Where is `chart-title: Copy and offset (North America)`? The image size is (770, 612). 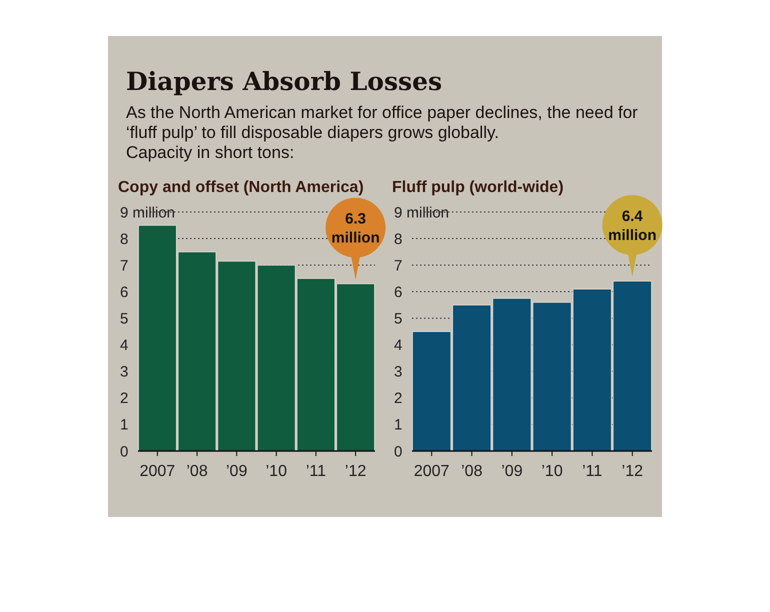 chart-title: Copy and offset (North America) is located at coordinates (241, 187).